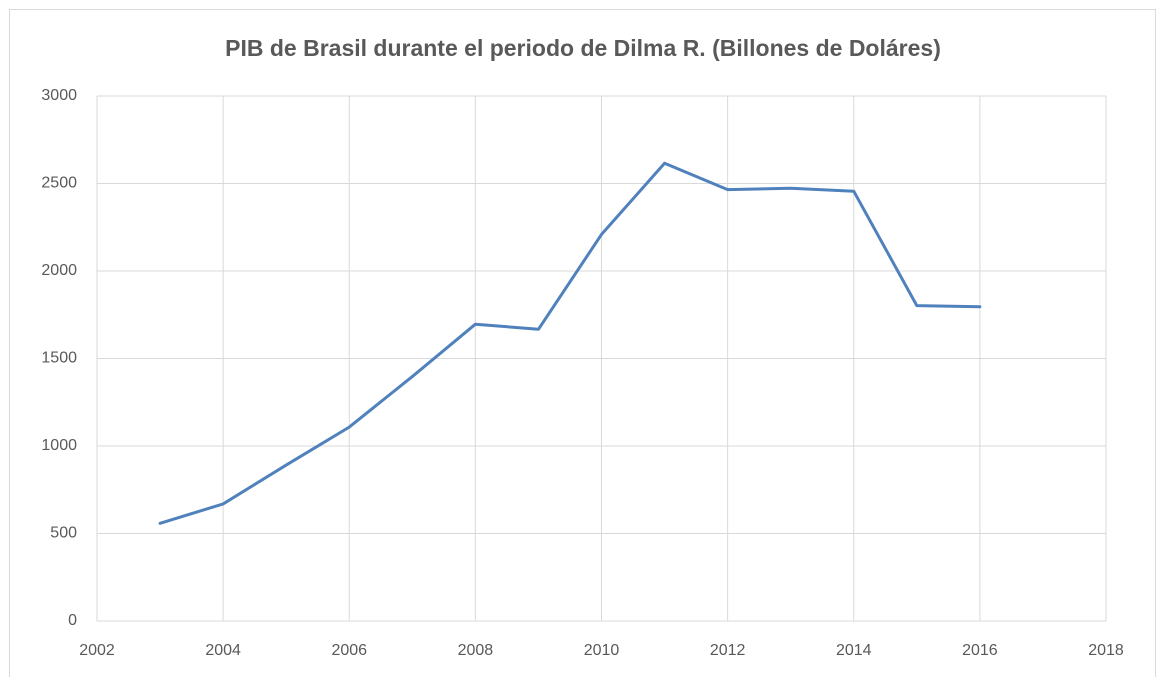  I want to click on y-tick-label: 1000, so click(59, 445).